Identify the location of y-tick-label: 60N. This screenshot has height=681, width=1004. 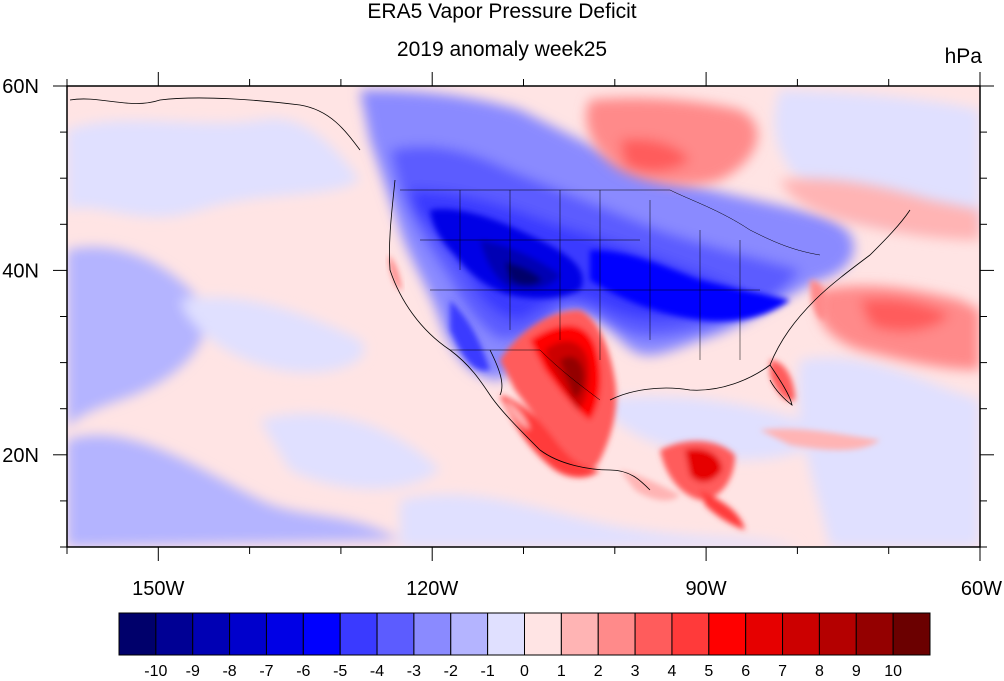
(20, 87).